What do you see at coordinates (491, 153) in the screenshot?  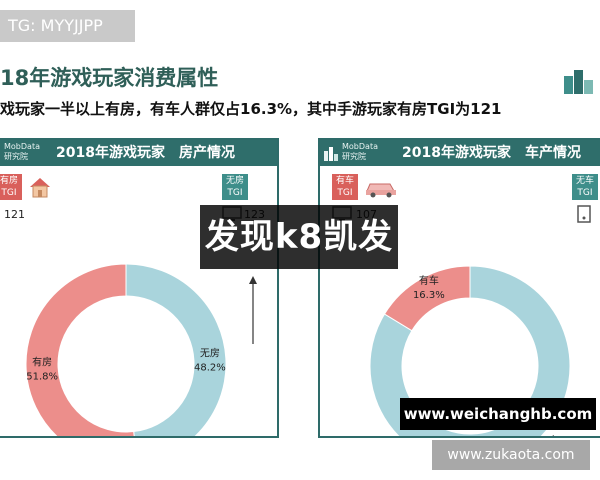 I see `car-panel-title: 2018年游戏玩家 车产情况` at bounding box center [491, 153].